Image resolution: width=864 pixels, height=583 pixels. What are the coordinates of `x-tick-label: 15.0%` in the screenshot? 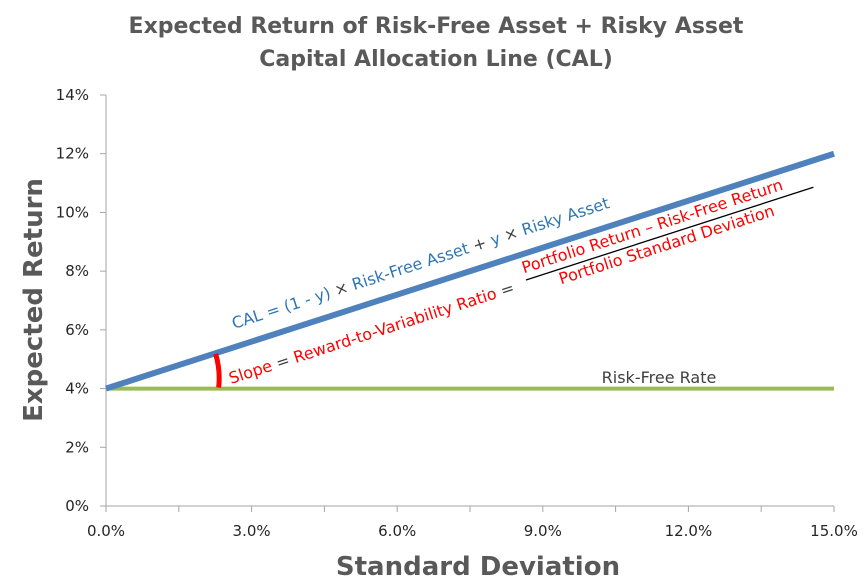 It's located at (834, 531).